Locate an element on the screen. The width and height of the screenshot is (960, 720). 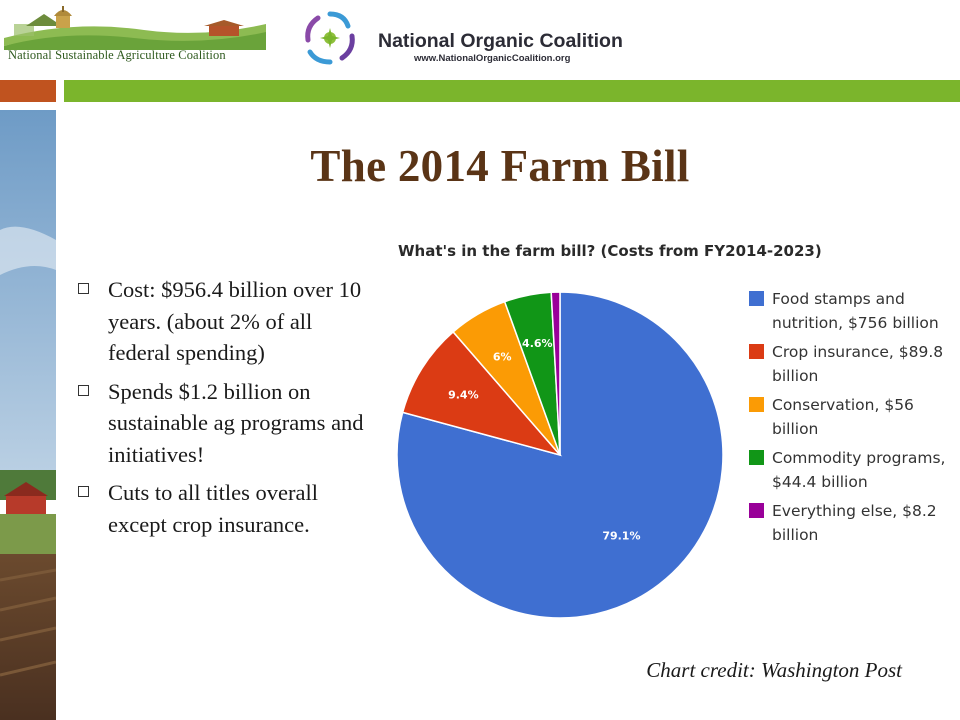
legend-item: Commodity programs, $44.4 billion is located at coordinates (849, 470).